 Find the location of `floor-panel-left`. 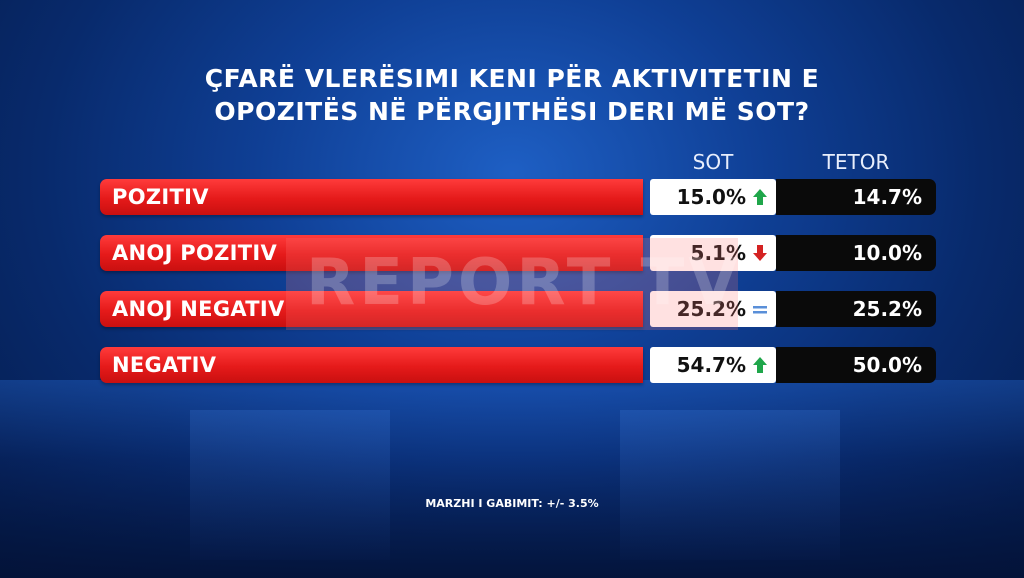

floor-panel-left is located at coordinates (290, 485).